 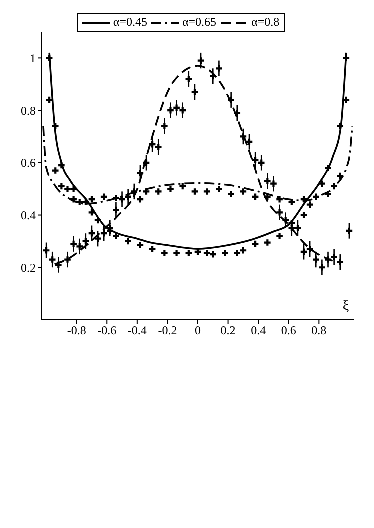 I want to click on x-tick-label: -0.8, so click(x=76, y=331).